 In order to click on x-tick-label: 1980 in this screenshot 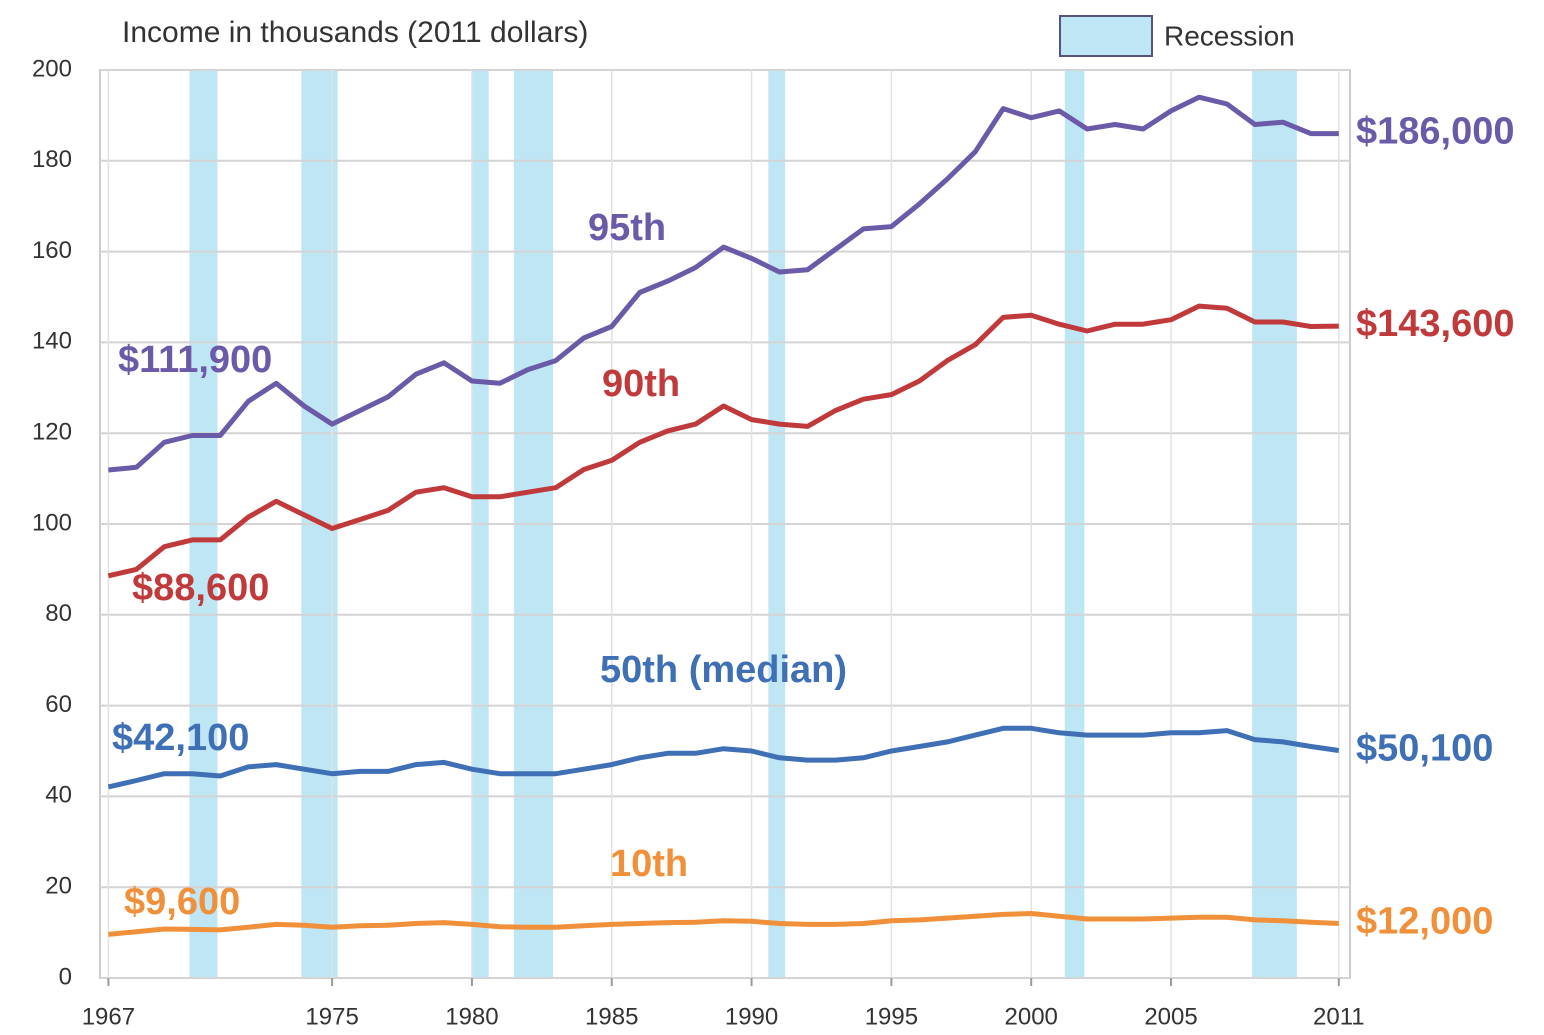, I will do `click(471, 1016)`.